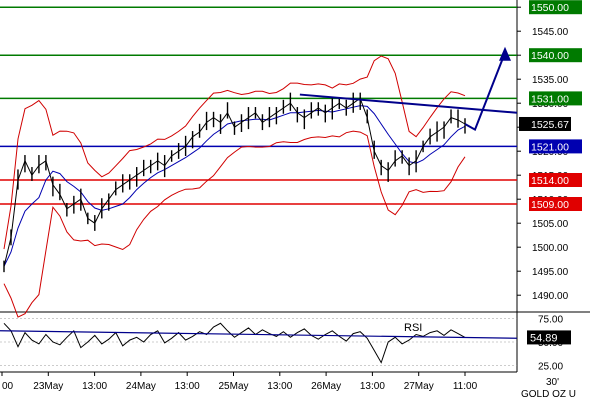  Describe the element at coordinates (141, 386) in the screenshot. I see `x-tick-label: 24May` at that location.